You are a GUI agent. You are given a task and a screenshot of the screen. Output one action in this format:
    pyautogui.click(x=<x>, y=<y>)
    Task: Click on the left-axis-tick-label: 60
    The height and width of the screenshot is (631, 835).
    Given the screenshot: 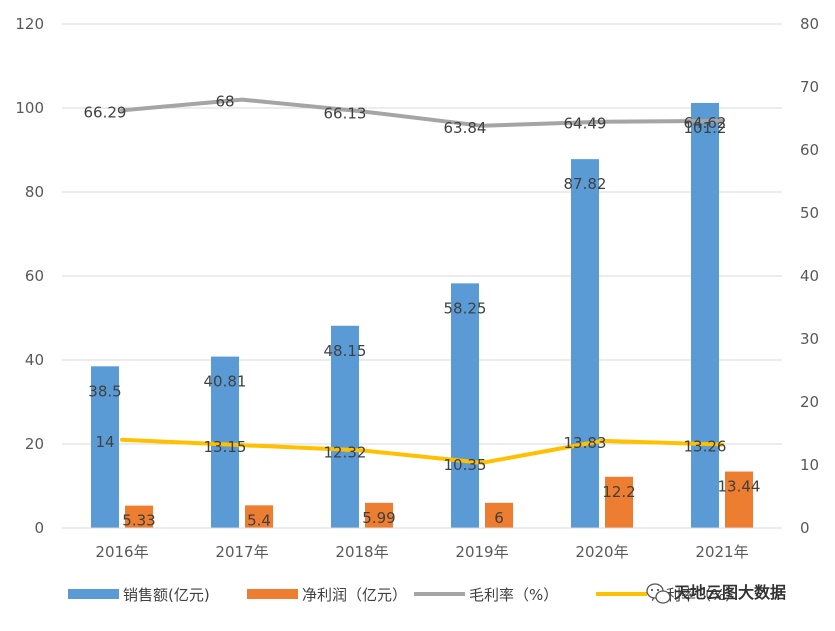 What is the action you would take?
    pyautogui.click(x=34, y=276)
    